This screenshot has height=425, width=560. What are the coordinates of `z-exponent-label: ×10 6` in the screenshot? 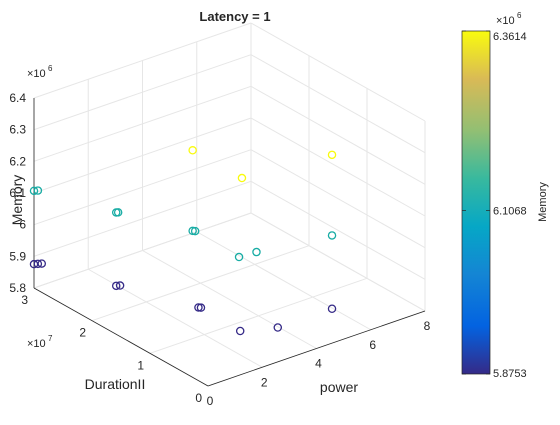 It's located at (40, 72).